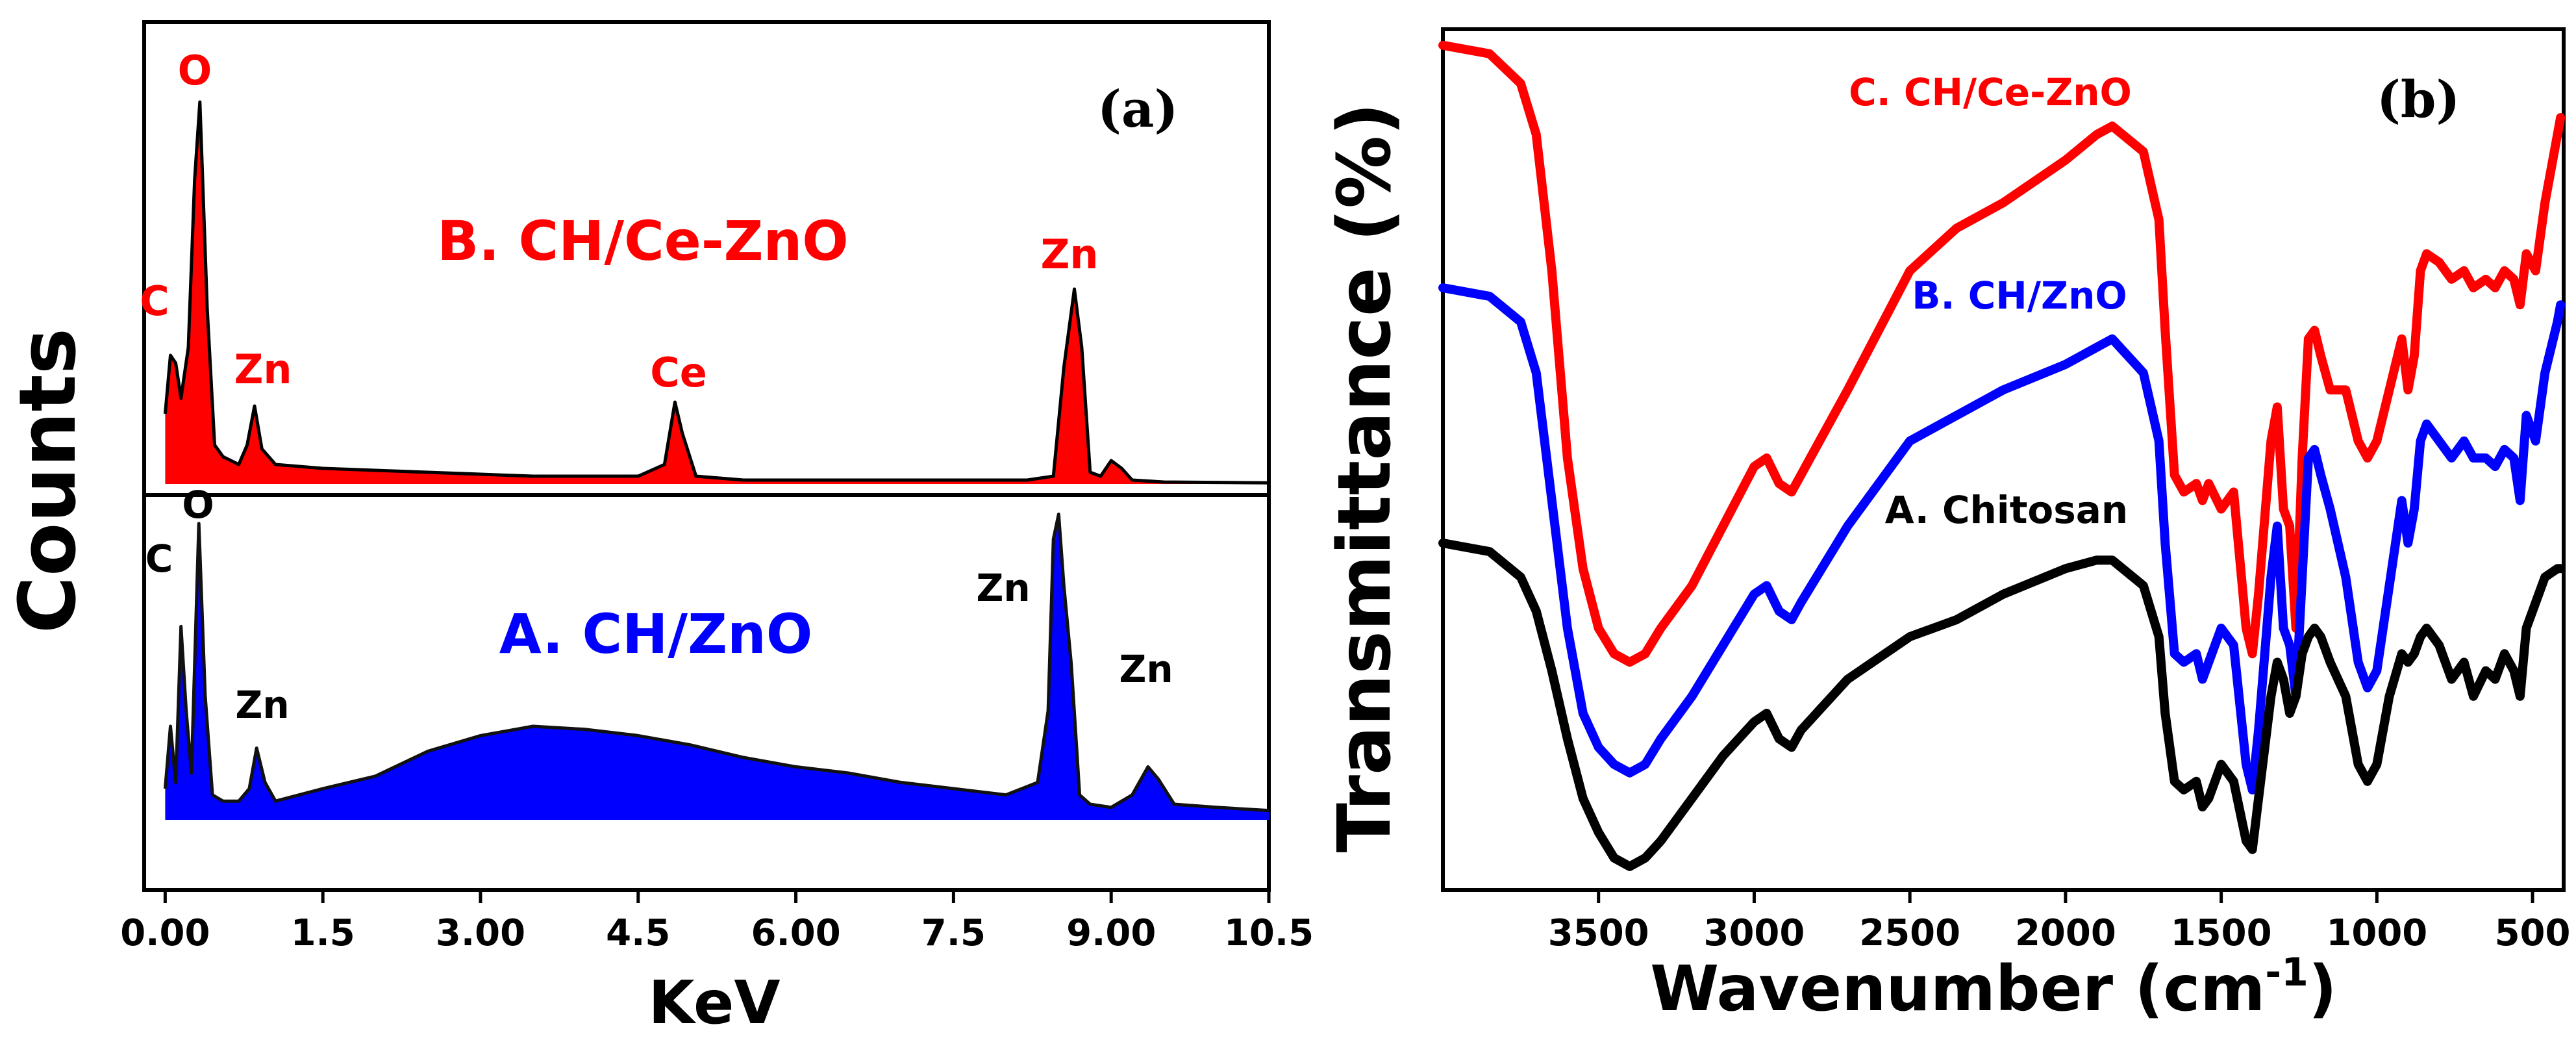 The image size is (2576, 1055). Describe the element at coordinates (2065, 933) in the screenshot. I see `x-tick-label: 2000` at that location.